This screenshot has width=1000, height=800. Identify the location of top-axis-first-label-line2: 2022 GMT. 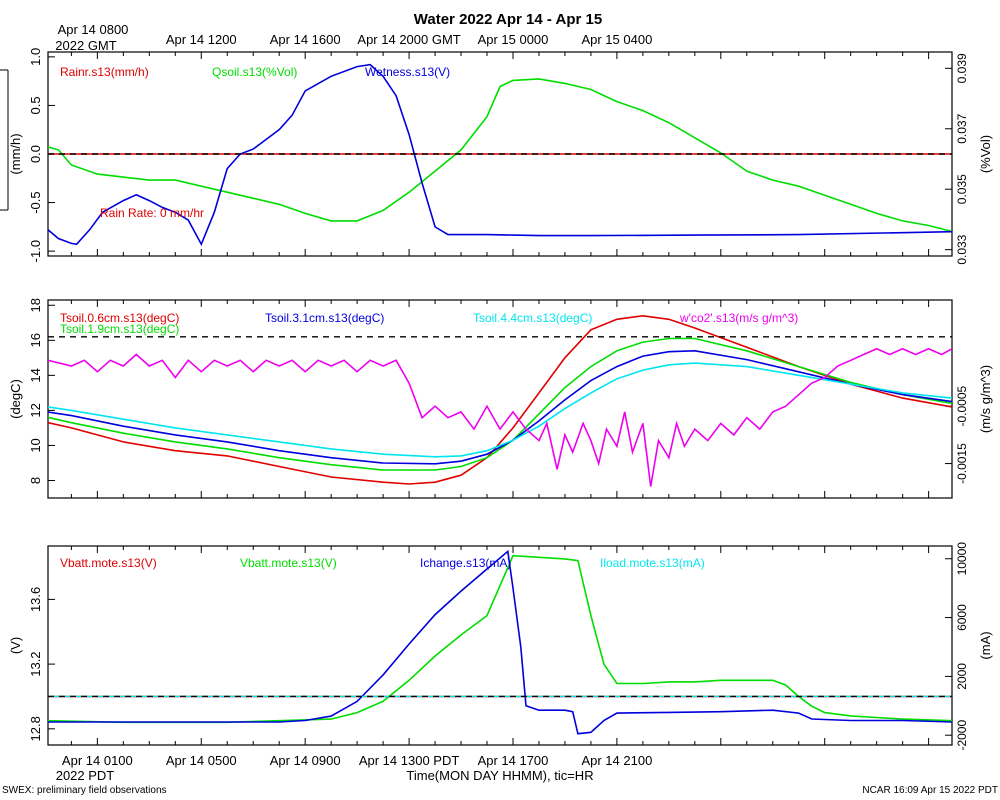
(85, 45).